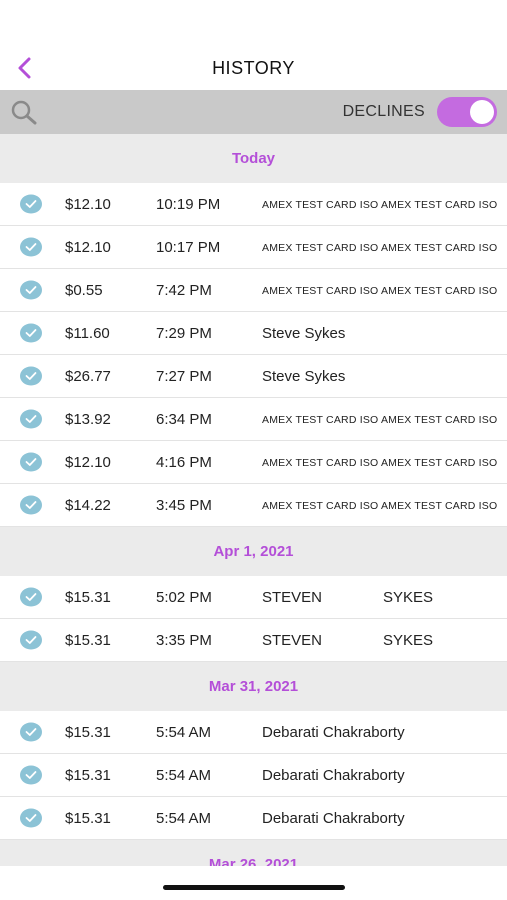 The width and height of the screenshot is (507, 900). I want to click on section-date: Today, so click(253, 158).